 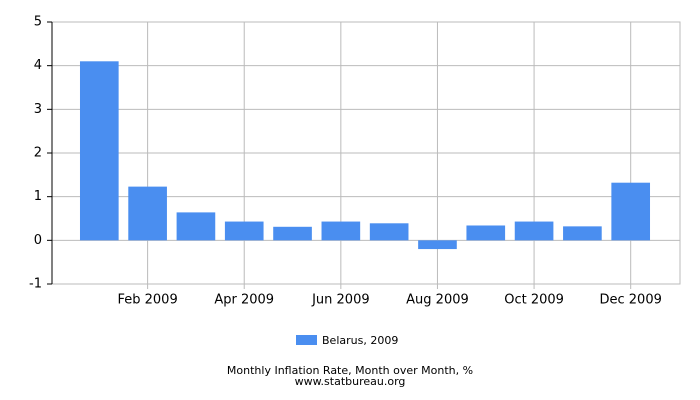 I want to click on x-tick-label: Apr 2009, so click(x=244, y=300).